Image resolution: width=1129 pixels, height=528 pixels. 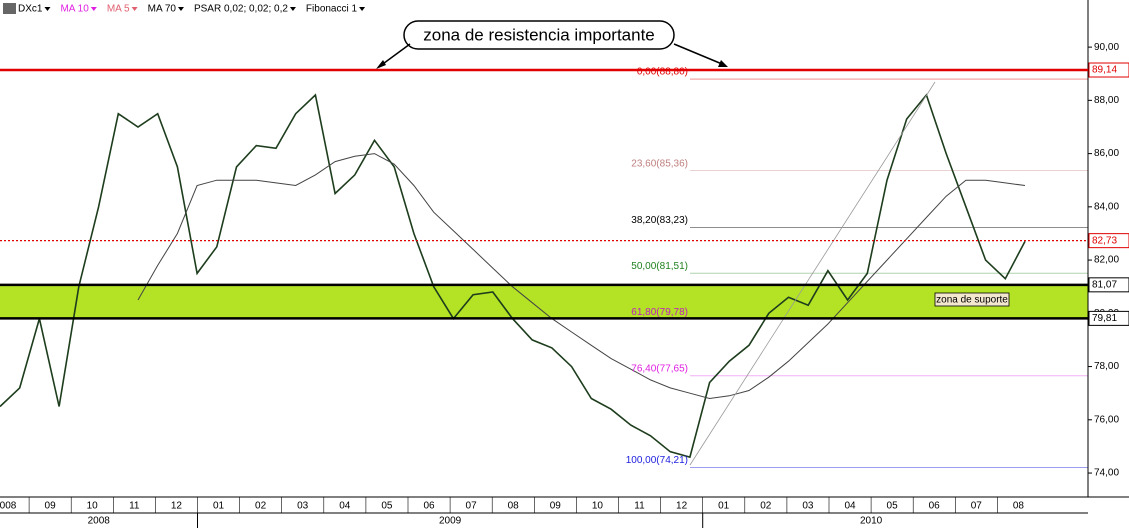 What do you see at coordinates (544, 301) in the screenshot?
I see `support-band` at bounding box center [544, 301].